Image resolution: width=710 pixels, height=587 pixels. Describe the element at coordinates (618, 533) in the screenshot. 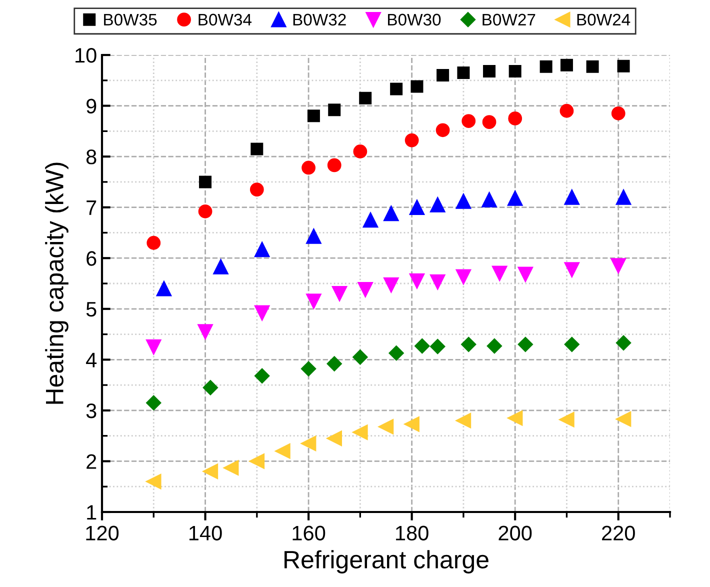

I see `x-tick-label: 220` at that location.